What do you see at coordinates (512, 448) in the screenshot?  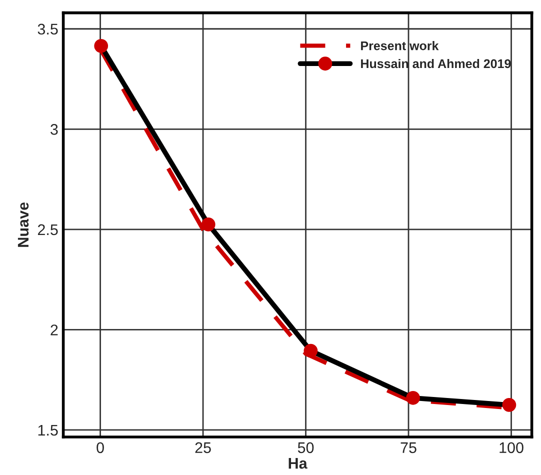 I see `x-tick-label: 100` at bounding box center [512, 448].